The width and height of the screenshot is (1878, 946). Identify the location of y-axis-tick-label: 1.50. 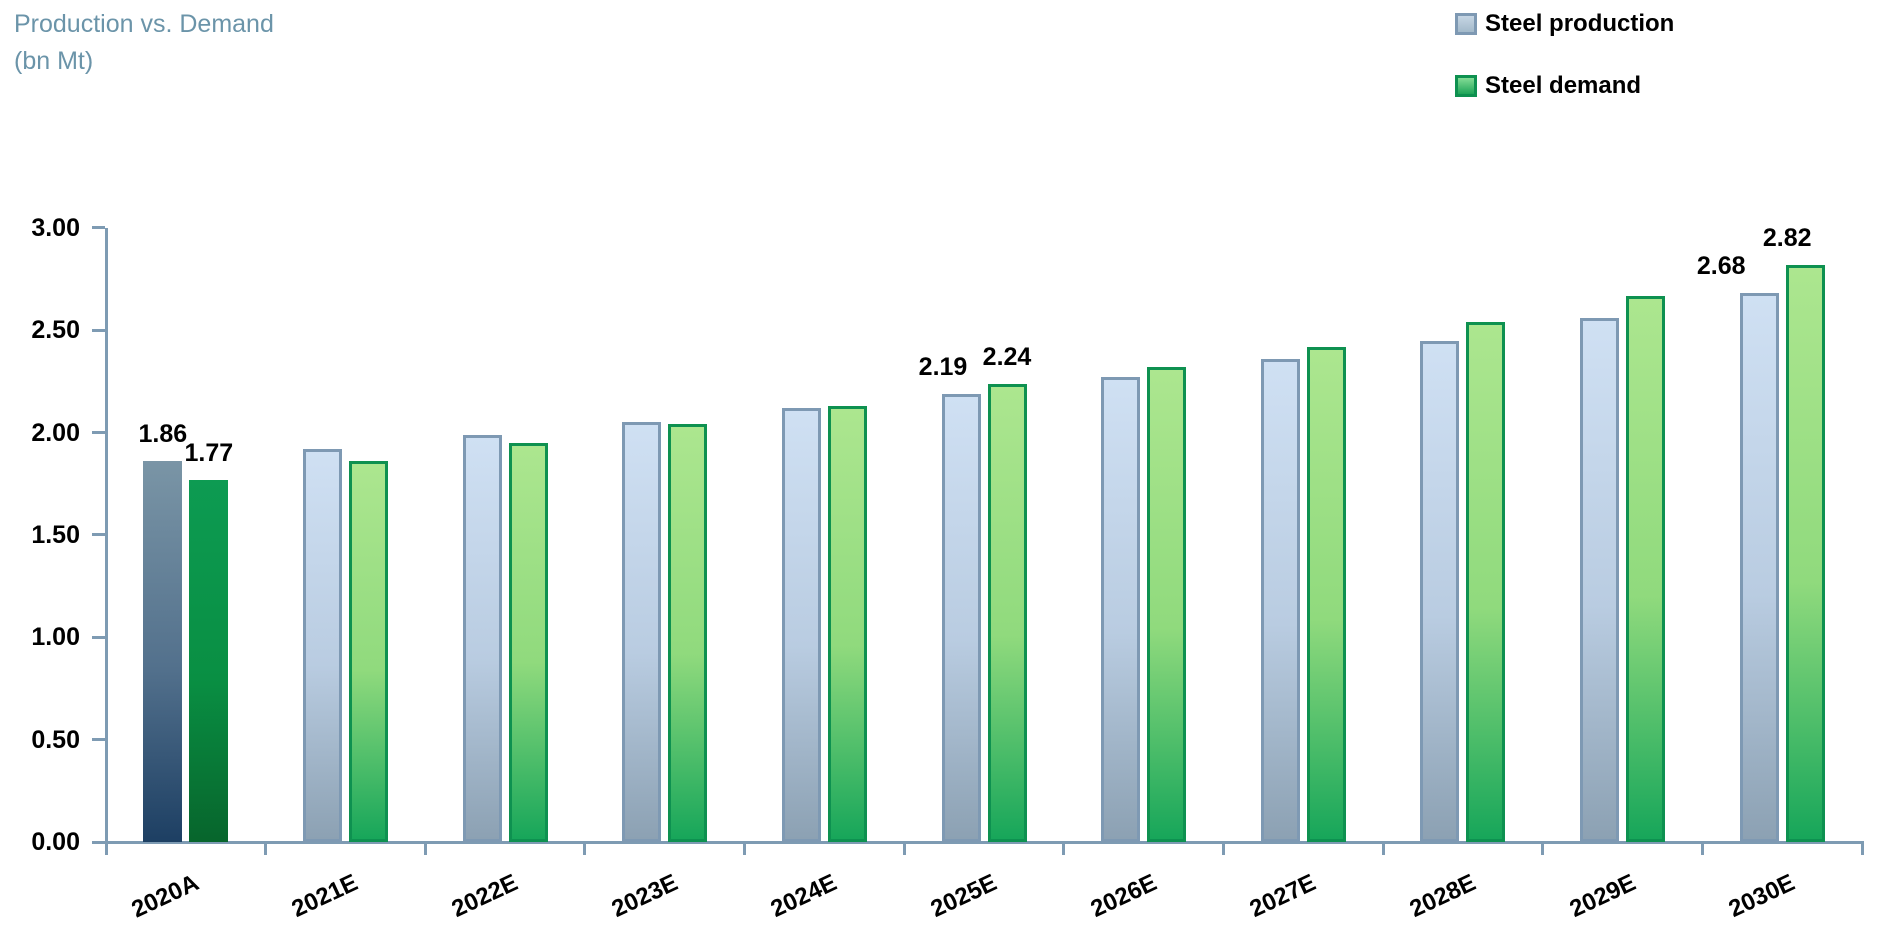
(55, 534).